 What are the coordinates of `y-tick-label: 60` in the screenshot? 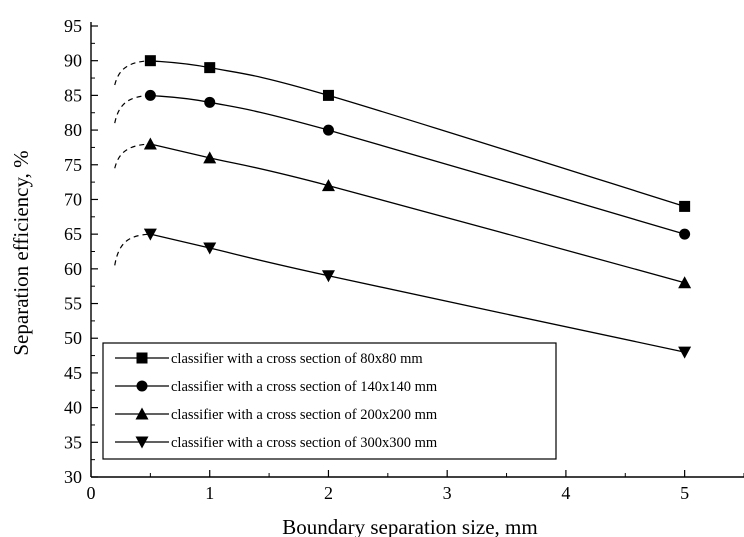 It's located at (73, 269).